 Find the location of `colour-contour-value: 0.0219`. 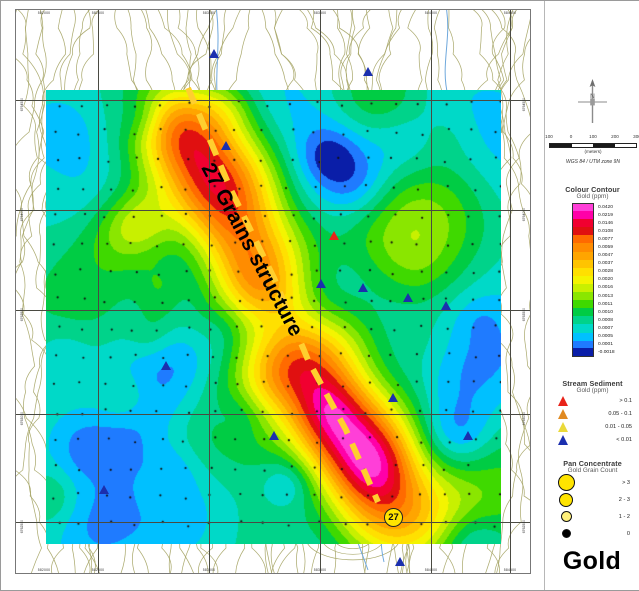

colour-contour-value: 0.0219 is located at coordinates (605, 215).